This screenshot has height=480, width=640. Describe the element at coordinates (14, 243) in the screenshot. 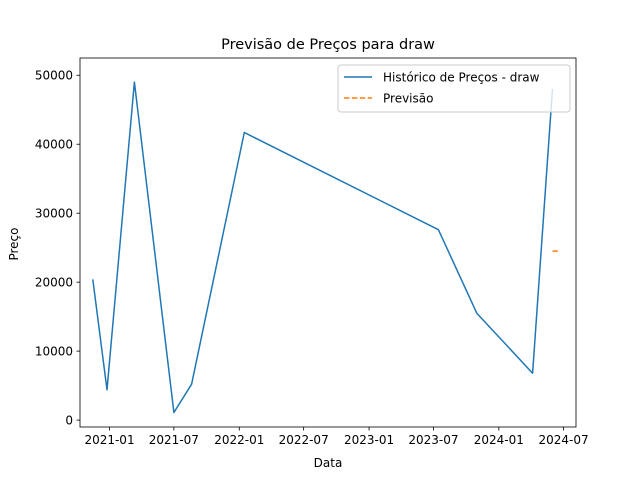

I see `y-axis-label: Preço` at that location.